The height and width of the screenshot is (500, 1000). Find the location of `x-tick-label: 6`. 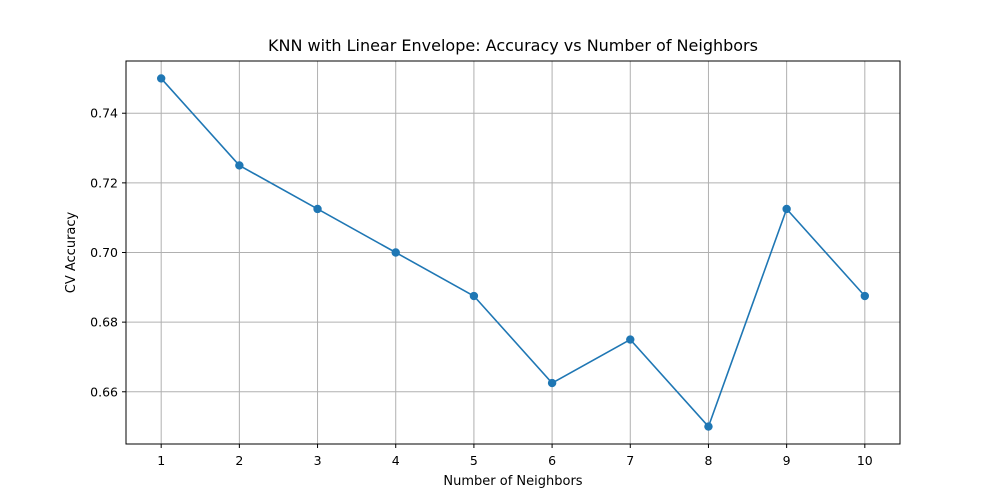

x-tick-label: 6 is located at coordinates (552, 460).